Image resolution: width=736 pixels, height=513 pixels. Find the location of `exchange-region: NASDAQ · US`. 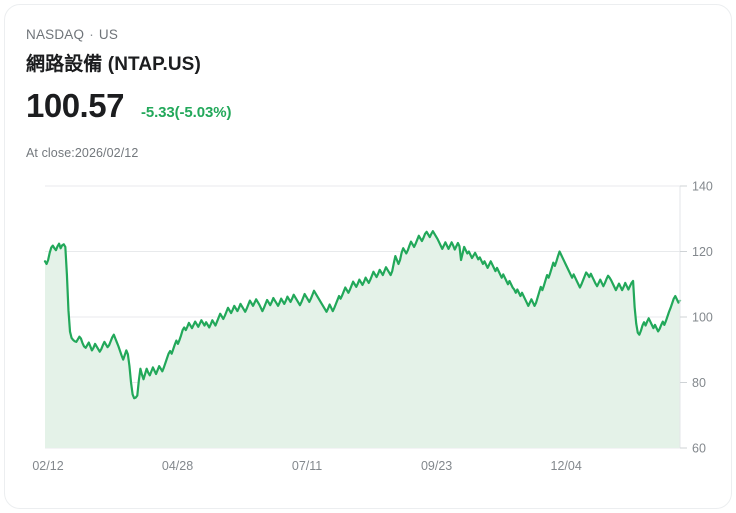

exchange-region: NASDAQ · US is located at coordinates (72, 34).